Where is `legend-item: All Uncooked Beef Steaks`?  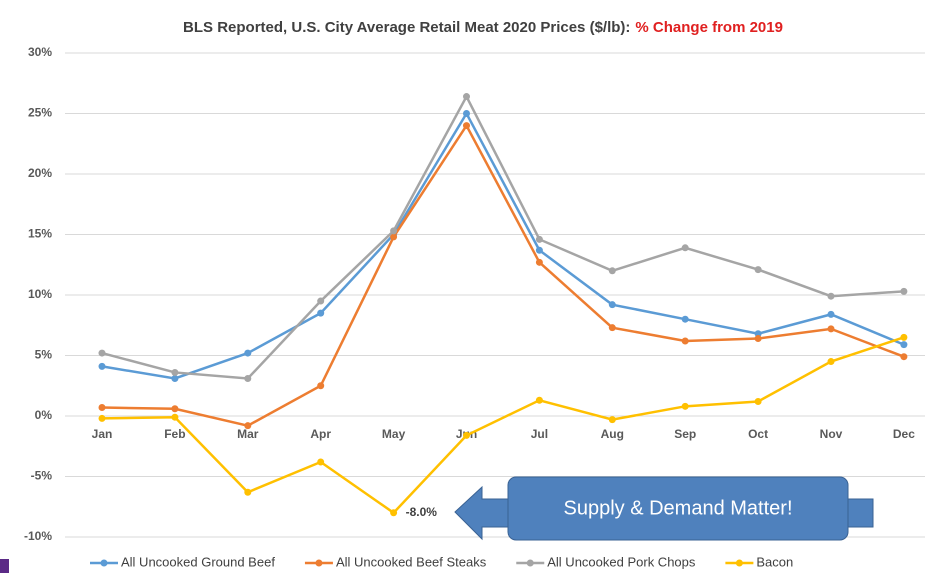 legend-item: All Uncooked Beef Steaks is located at coordinates (395, 561).